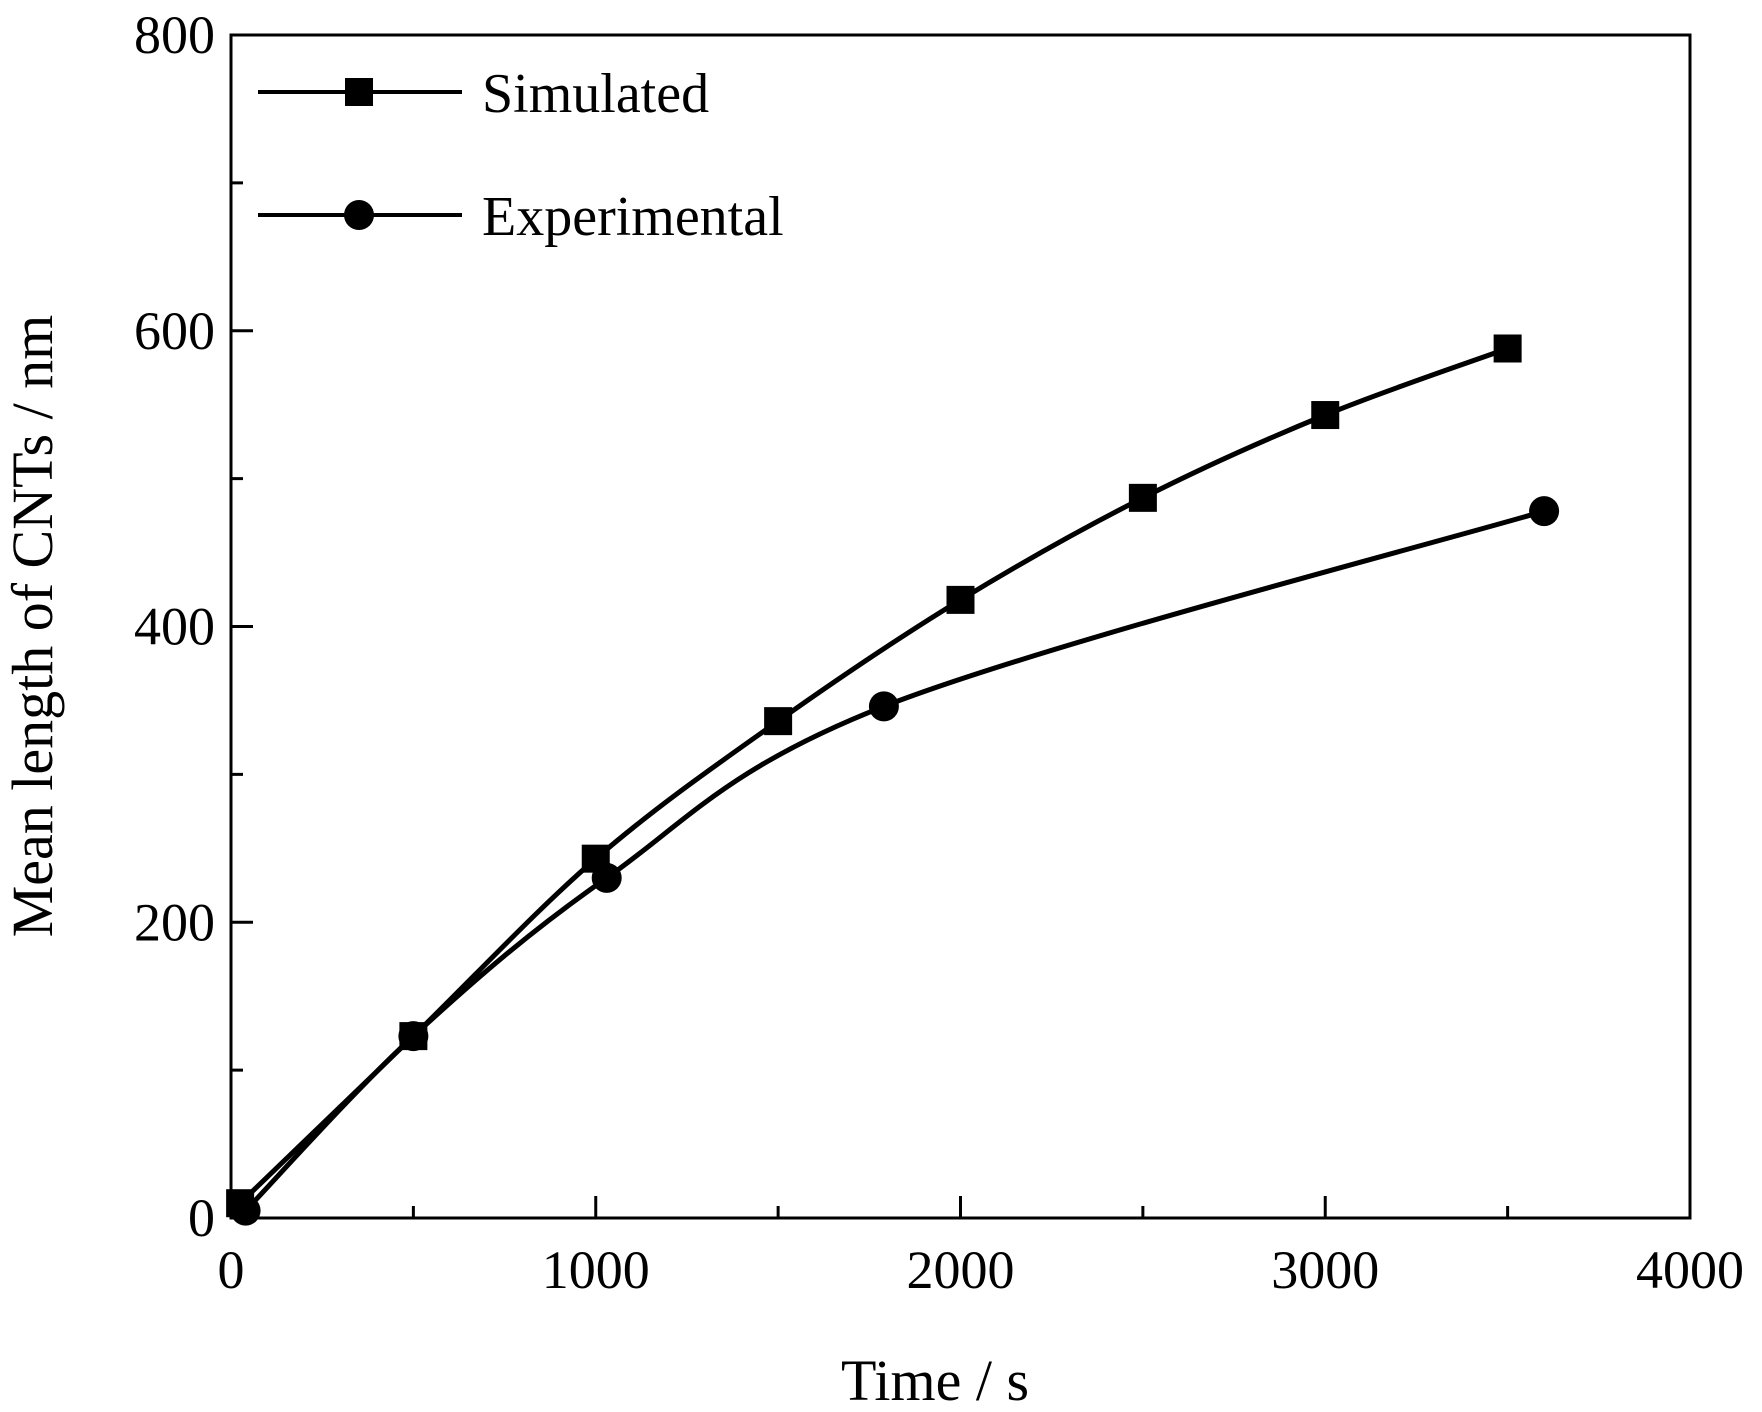 The width and height of the screenshot is (1762, 1412). I want to click on legend-entry: Simulated, so click(483, 94).